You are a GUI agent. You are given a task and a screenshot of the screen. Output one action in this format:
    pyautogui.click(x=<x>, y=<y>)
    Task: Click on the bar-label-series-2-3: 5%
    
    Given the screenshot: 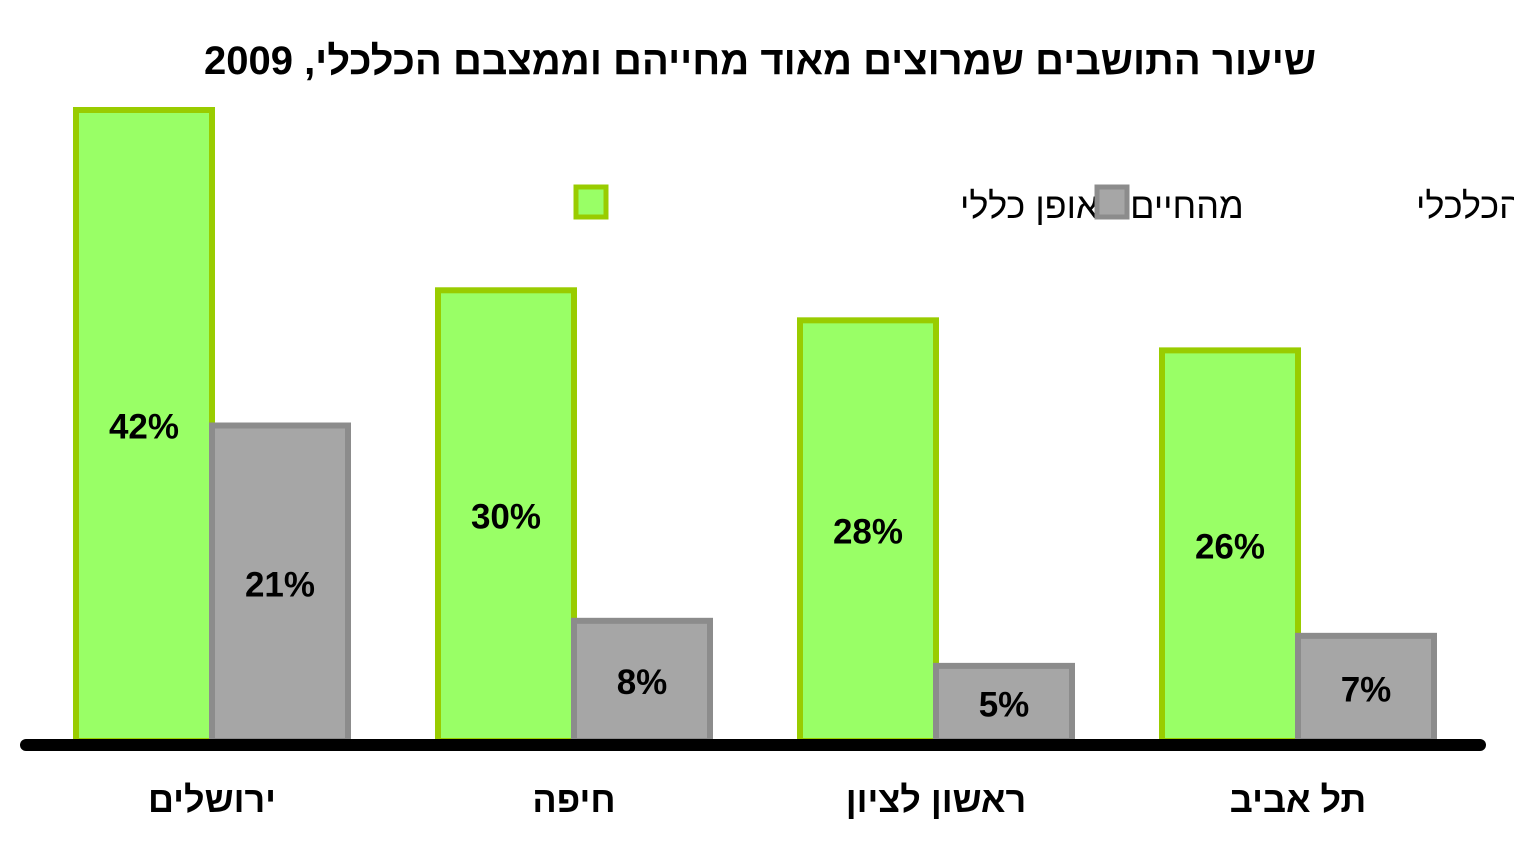 What is the action you would take?
    pyautogui.click(x=1004, y=704)
    